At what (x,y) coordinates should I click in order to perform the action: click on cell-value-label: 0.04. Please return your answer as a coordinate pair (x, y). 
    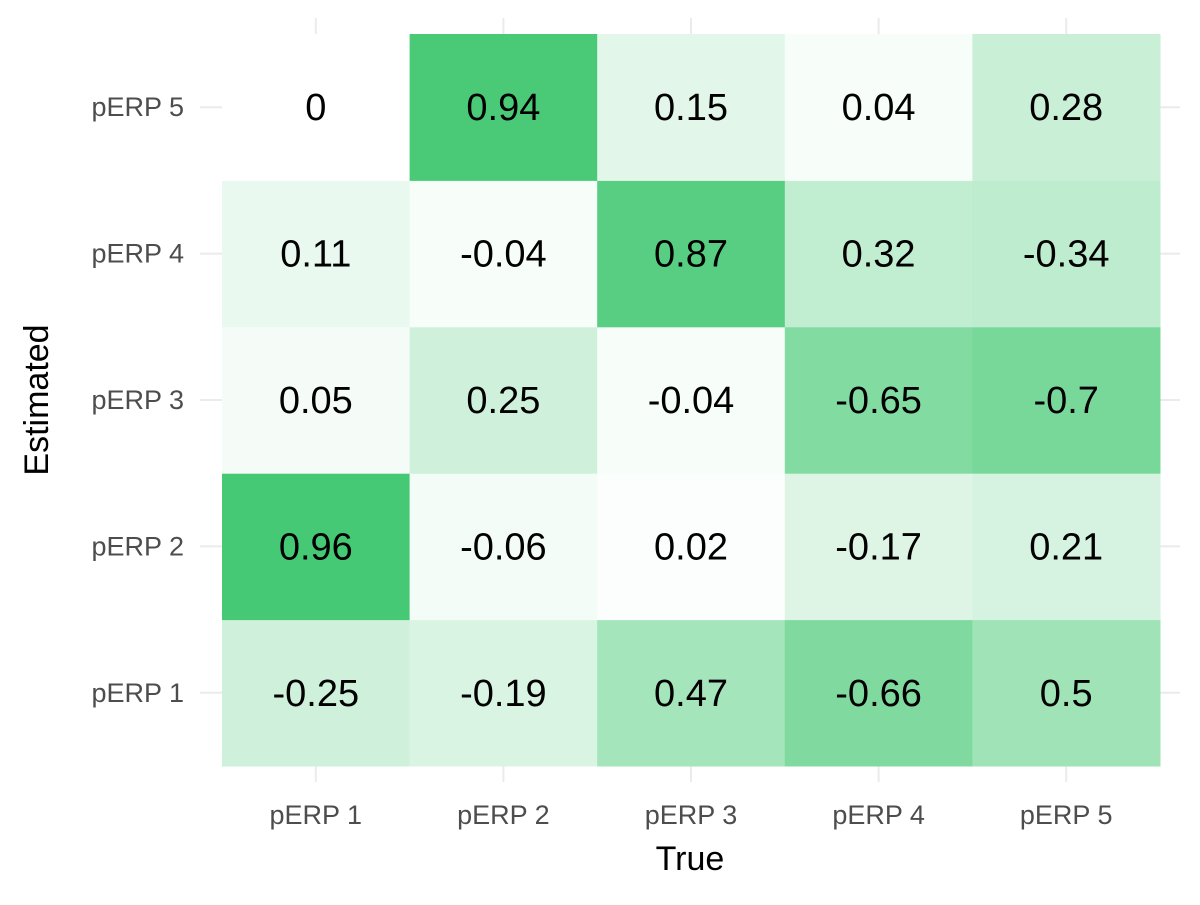
    Looking at the image, I should click on (879, 108).